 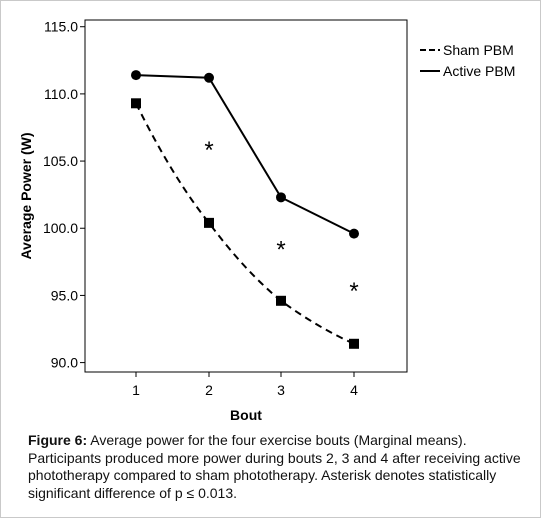 What do you see at coordinates (64, 295) in the screenshot?
I see `y-tick-label: 95.0` at bounding box center [64, 295].